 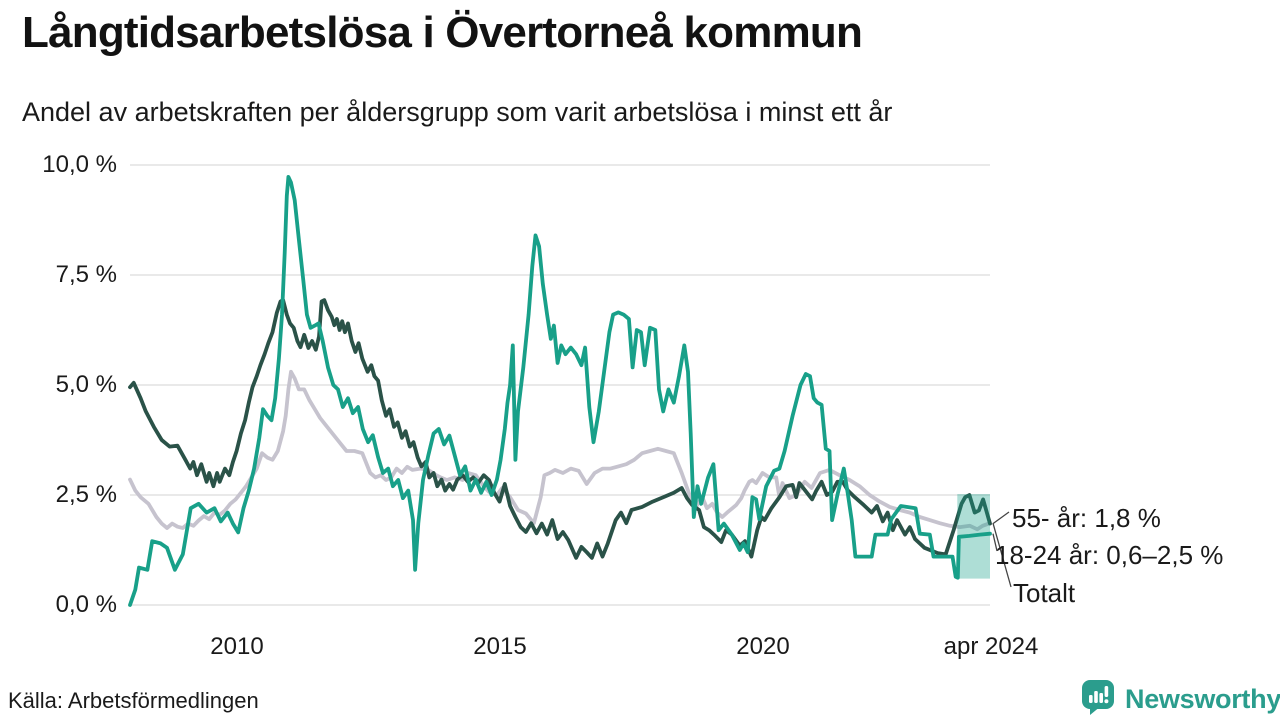 What do you see at coordinates (500, 646) in the screenshot?
I see `x-tick-2015: 2015` at bounding box center [500, 646].